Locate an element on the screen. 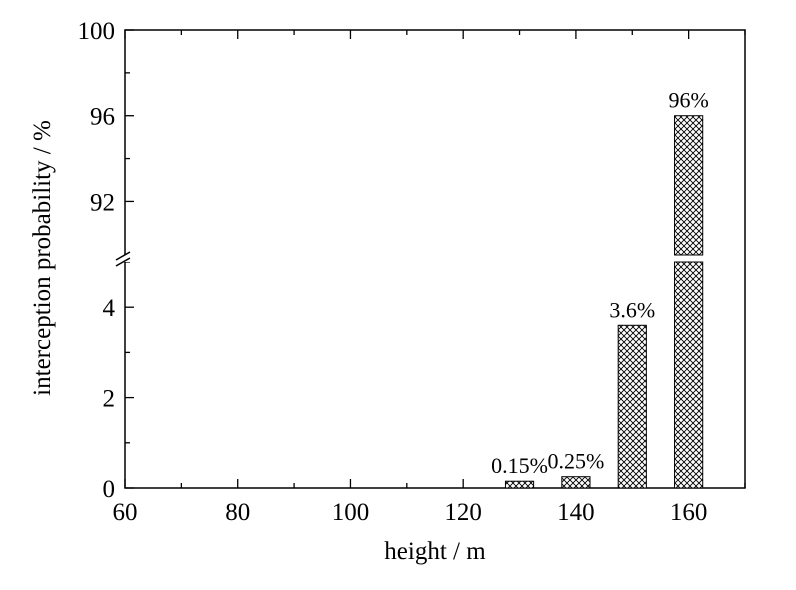 The height and width of the screenshot is (590, 796). axis-break-gap is located at coordinates (125, 258).